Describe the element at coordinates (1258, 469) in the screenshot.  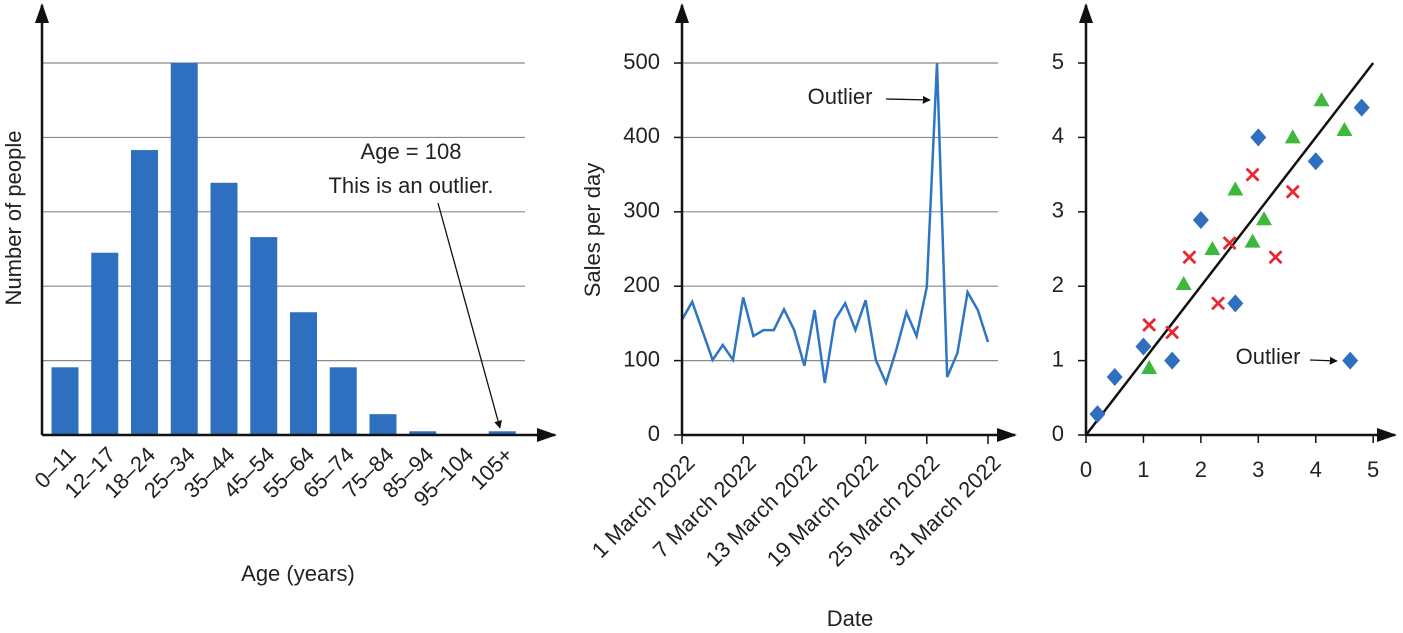
I see `x-tick-label: 3` at that location.